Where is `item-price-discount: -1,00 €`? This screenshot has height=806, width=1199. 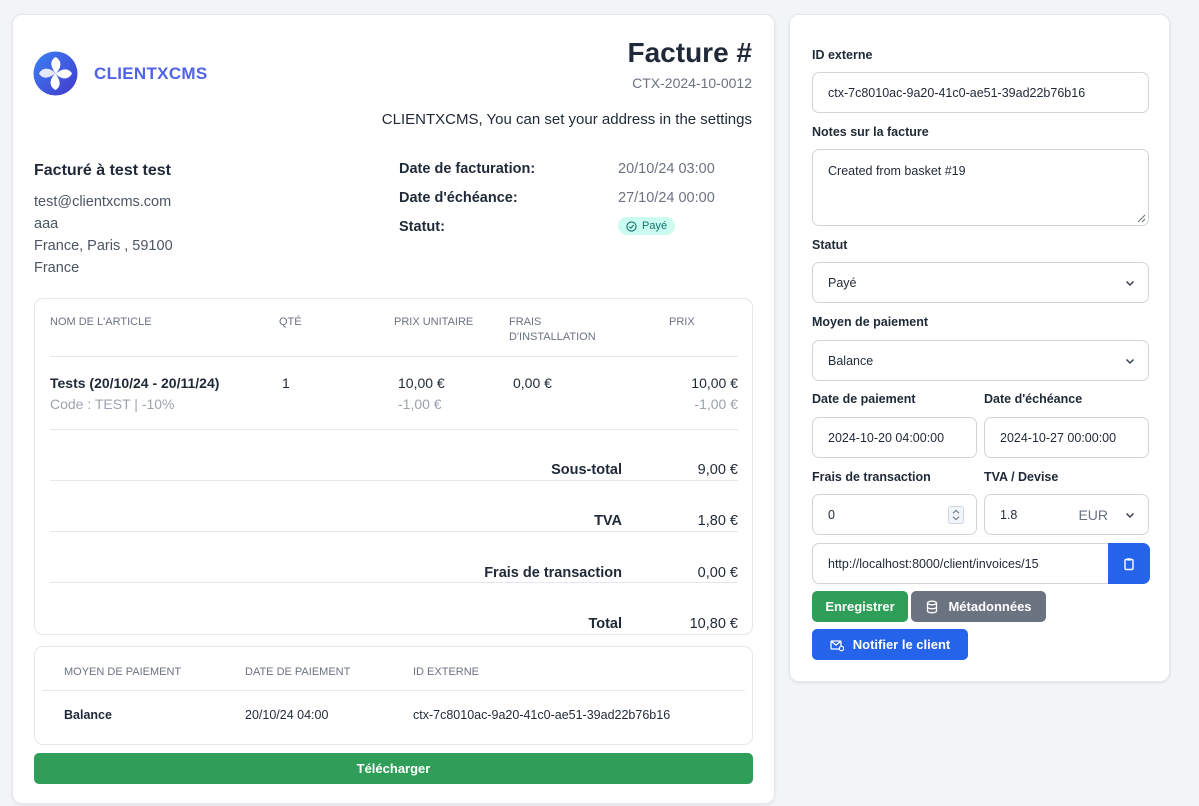 item-price-discount: -1,00 € is located at coordinates (716, 404).